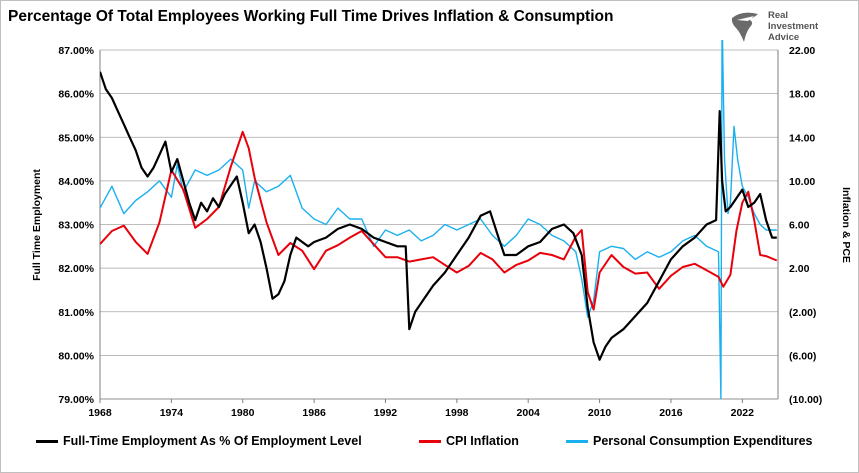  Describe the element at coordinates (802, 313) in the screenshot. I see `right-tick-label: (2.00)` at that location.